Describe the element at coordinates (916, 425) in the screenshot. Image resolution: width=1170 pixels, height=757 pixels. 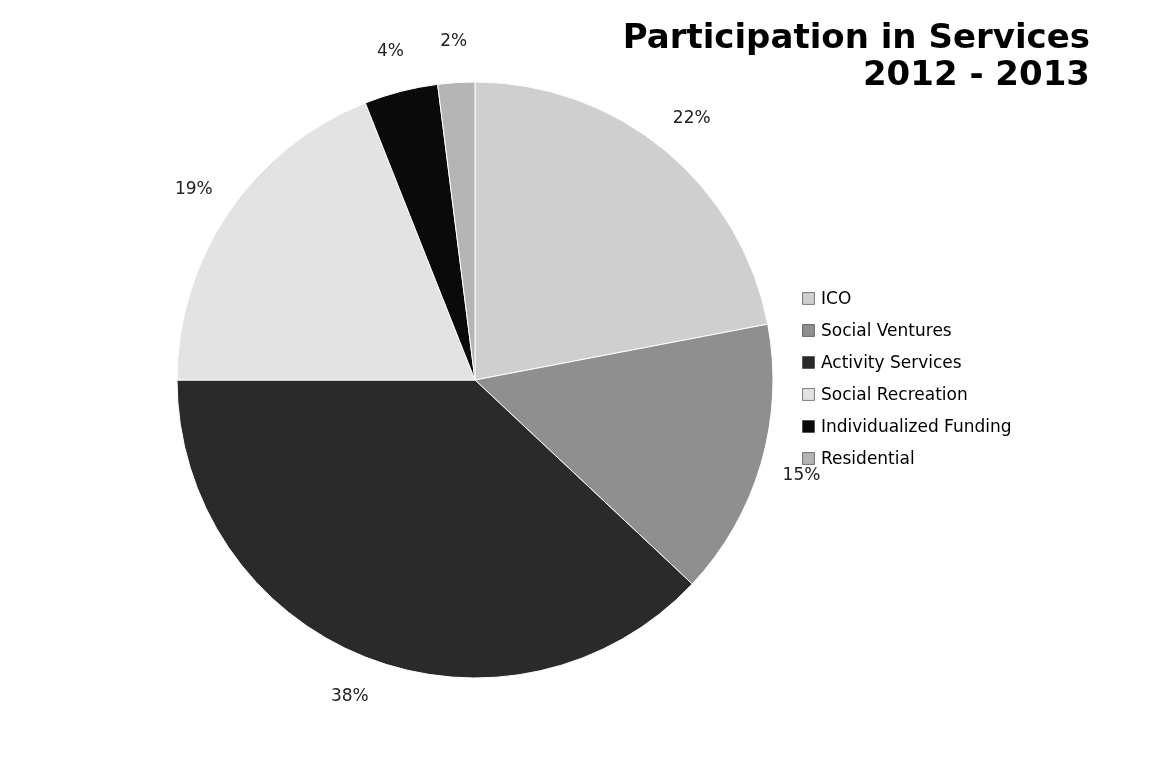
I see `legend-label: Individualized Funding` at that location.